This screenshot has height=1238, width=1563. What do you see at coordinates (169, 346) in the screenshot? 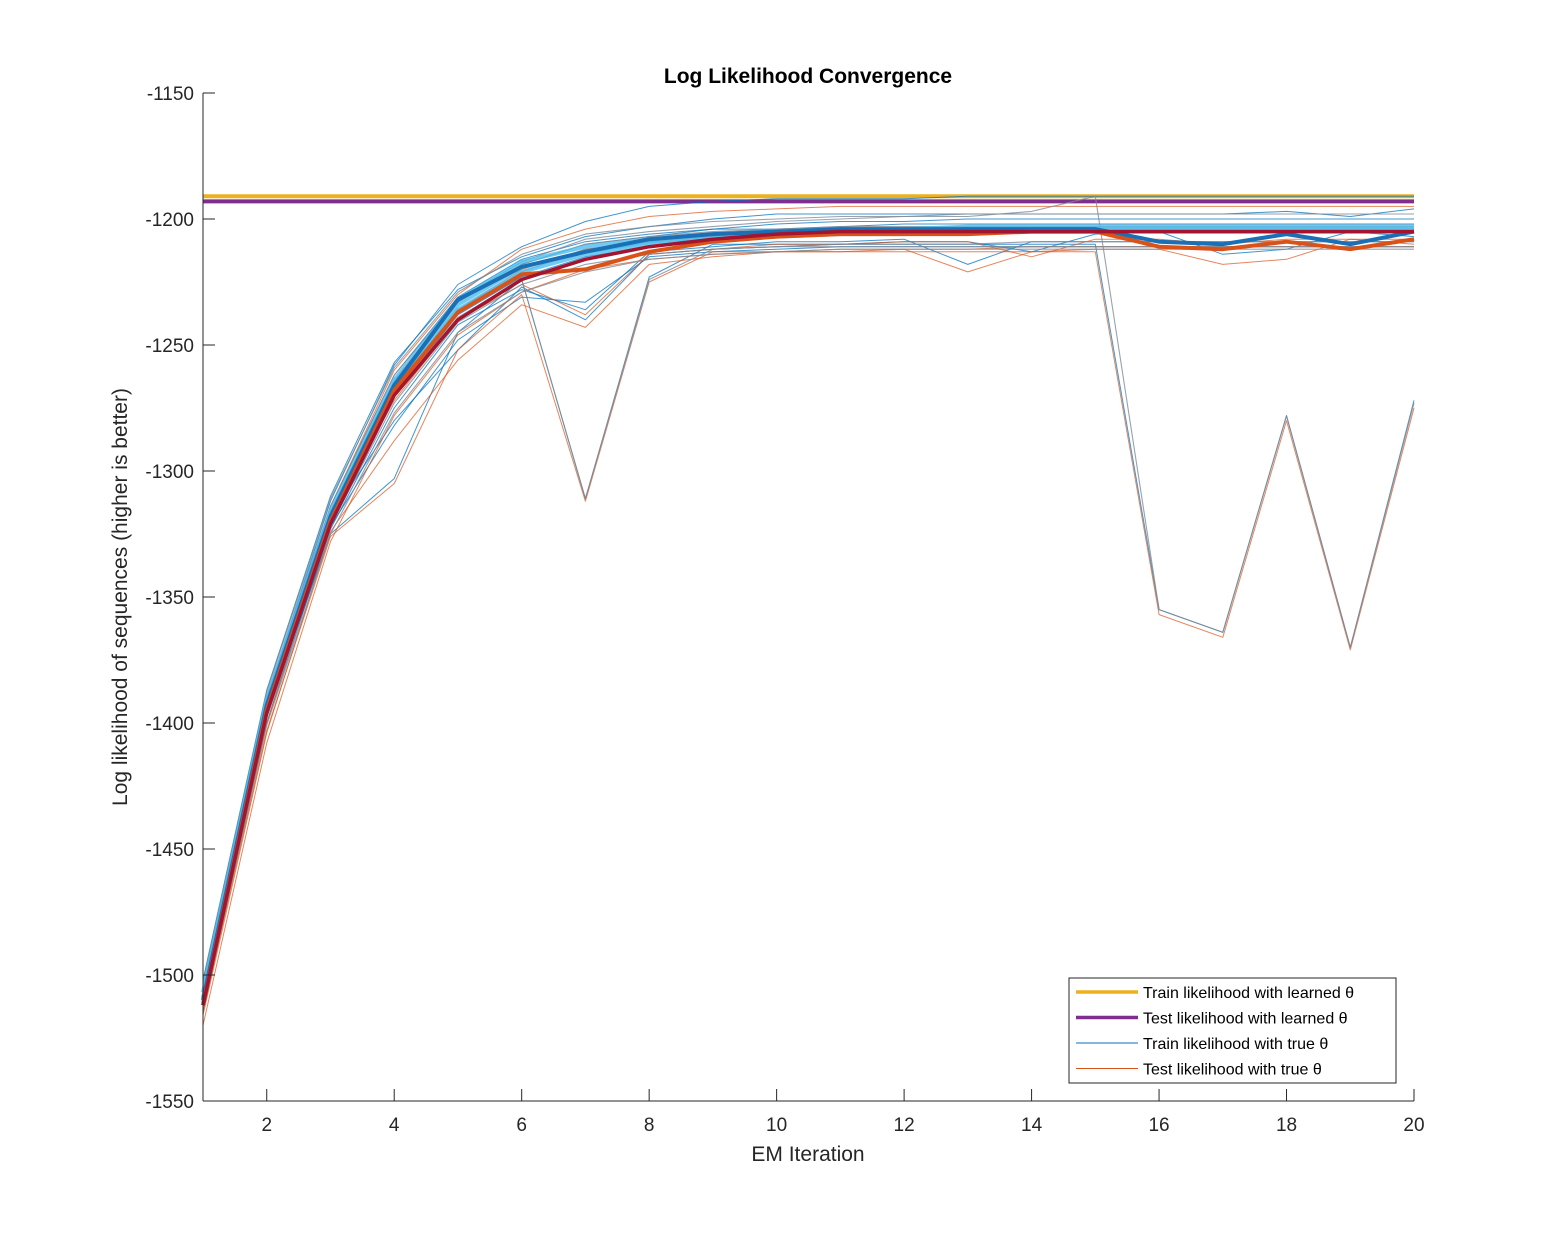
I see `y-tick-label: -1250` at bounding box center [169, 346].